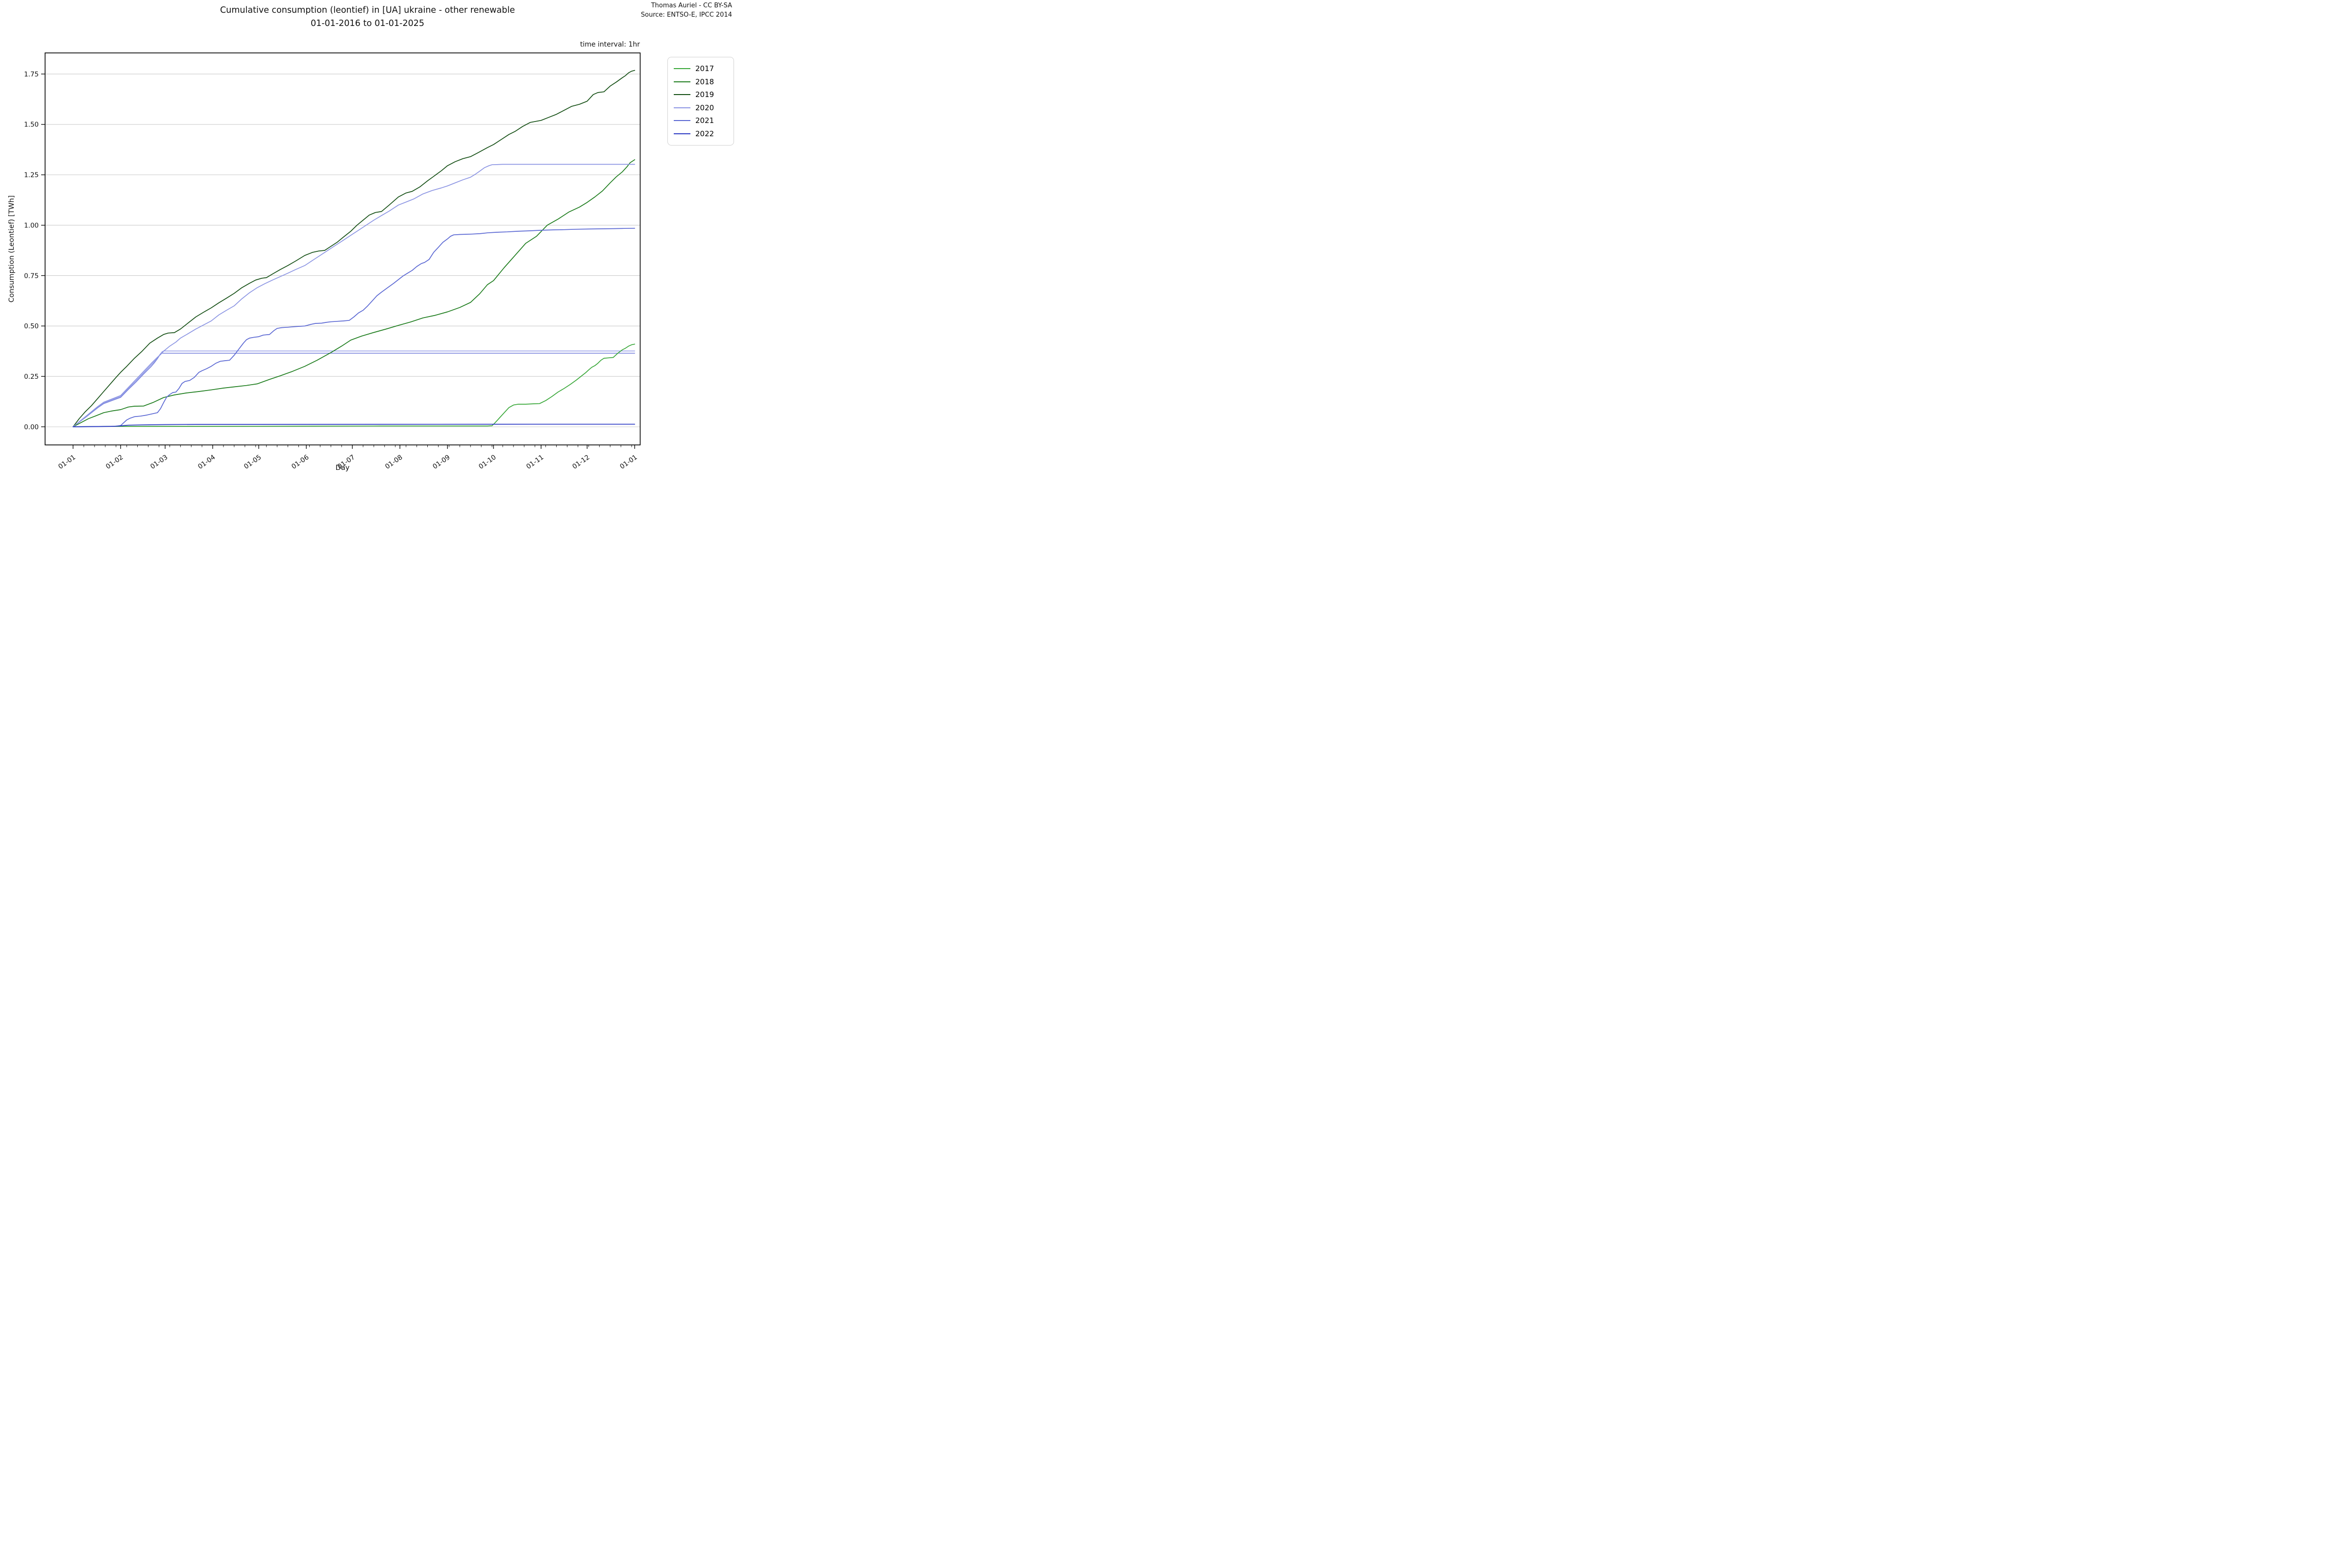 Image resolution: width=2352 pixels, height=1568 pixels. Describe the element at coordinates (682, 81) in the screenshot. I see `legend-swatch-2018` at that location.